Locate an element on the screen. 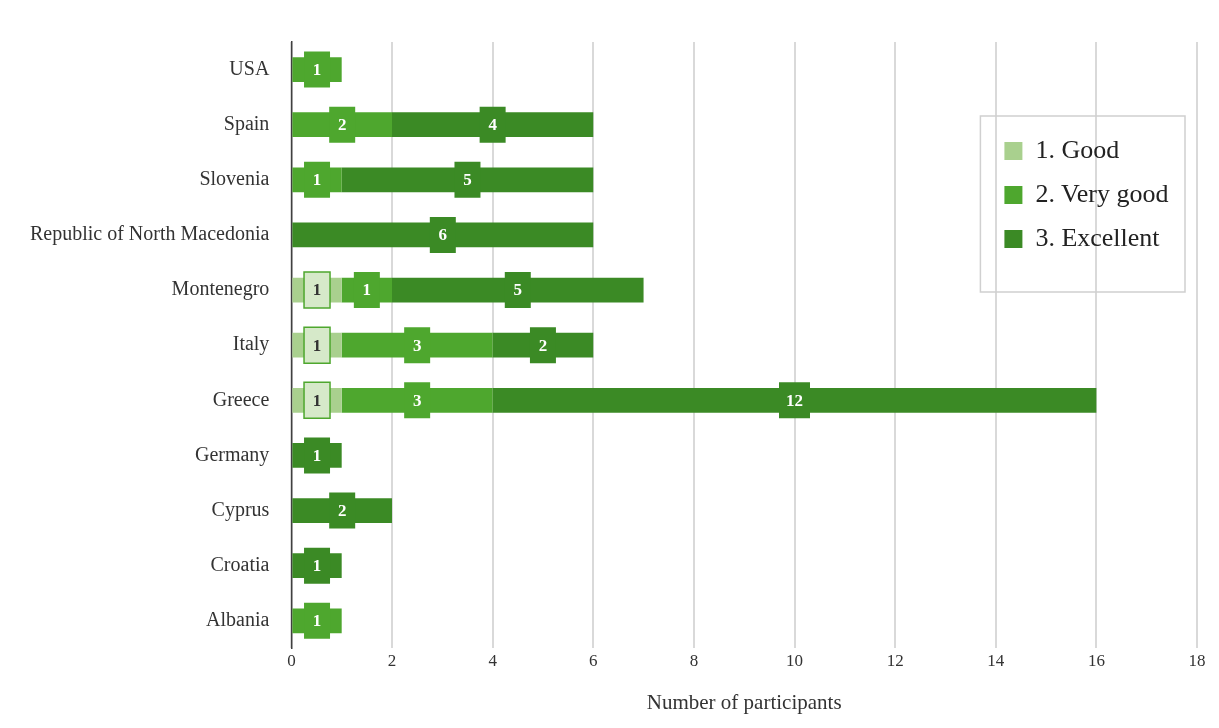  y-tick-label: Republic of North Macedonia is located at coordinates (150, 234).